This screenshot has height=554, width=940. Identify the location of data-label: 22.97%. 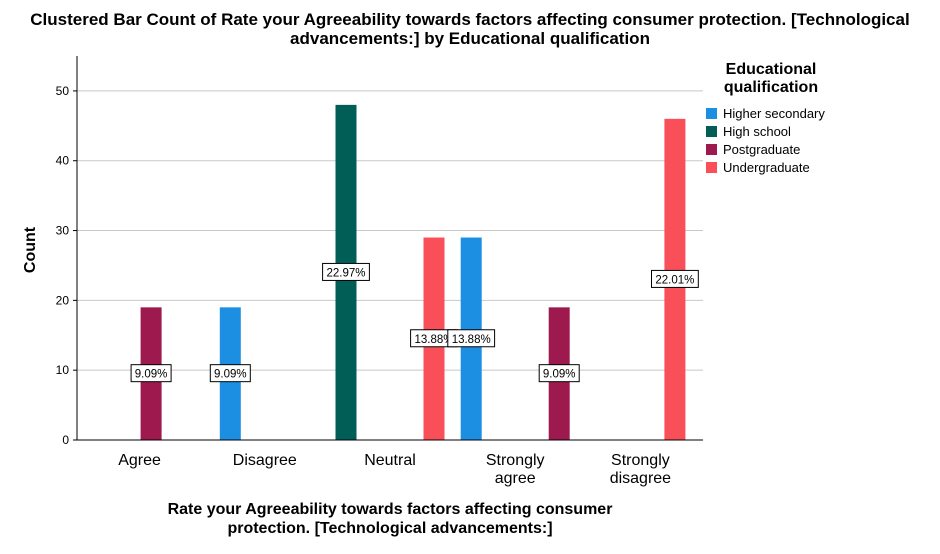
(345, 273).